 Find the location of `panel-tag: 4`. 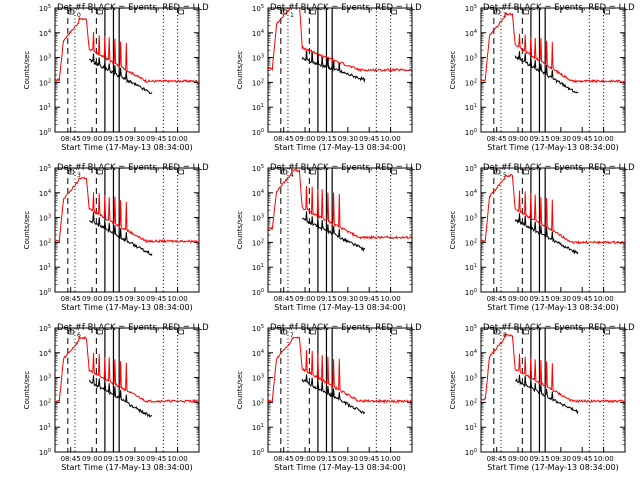

panel-tag: 4 is located at coordinates (292, 175).